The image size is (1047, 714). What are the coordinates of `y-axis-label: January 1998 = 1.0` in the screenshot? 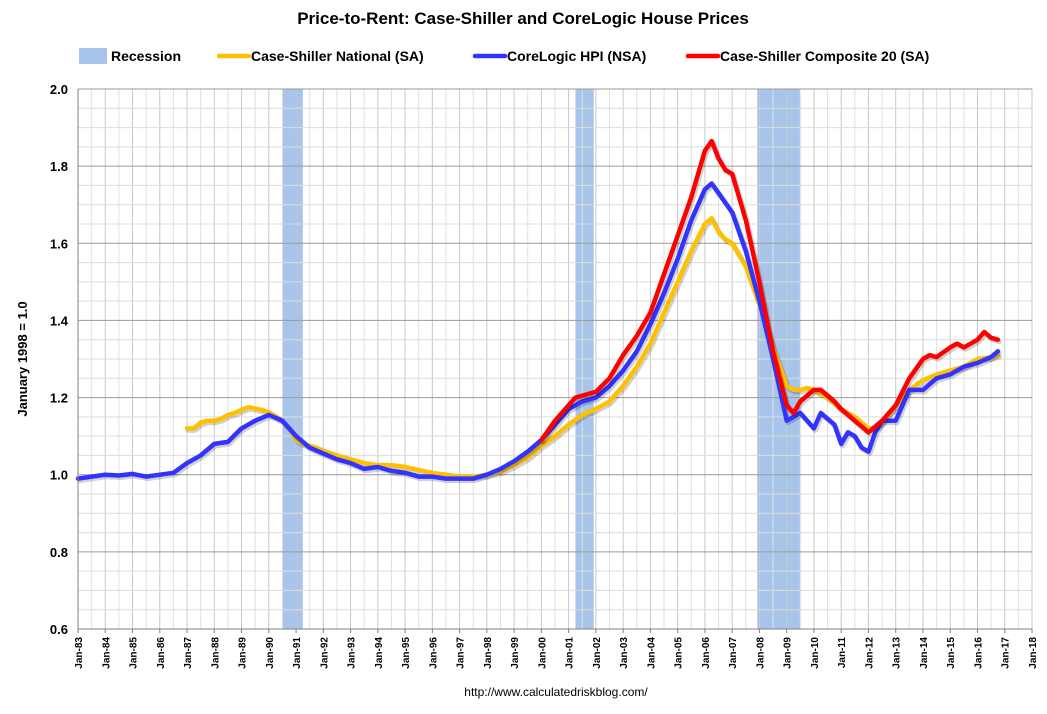 It's located at (22, 358).